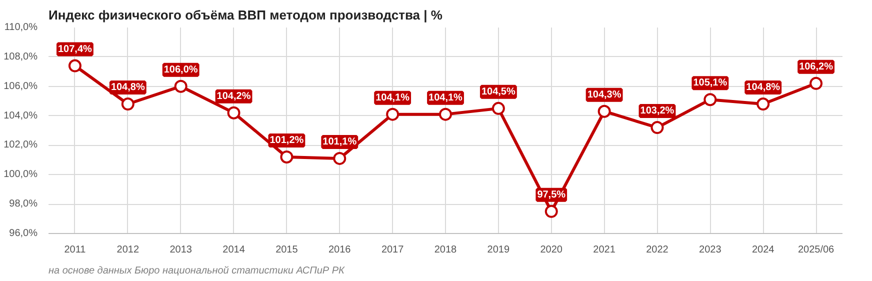 The image size is (872, 281). Describe the element at coordinates (498, 92) in the screenshot. I see `data-label: 104,5%` at that location.